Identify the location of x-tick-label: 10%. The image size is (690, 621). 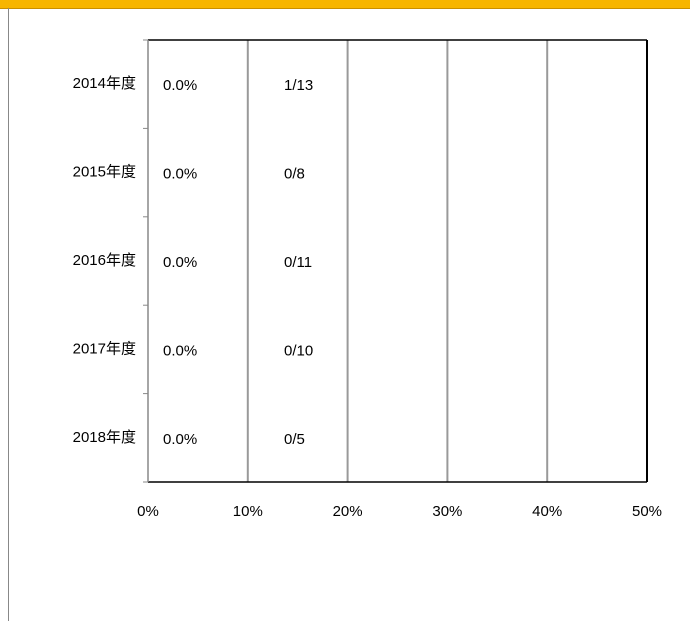
(248, 511).